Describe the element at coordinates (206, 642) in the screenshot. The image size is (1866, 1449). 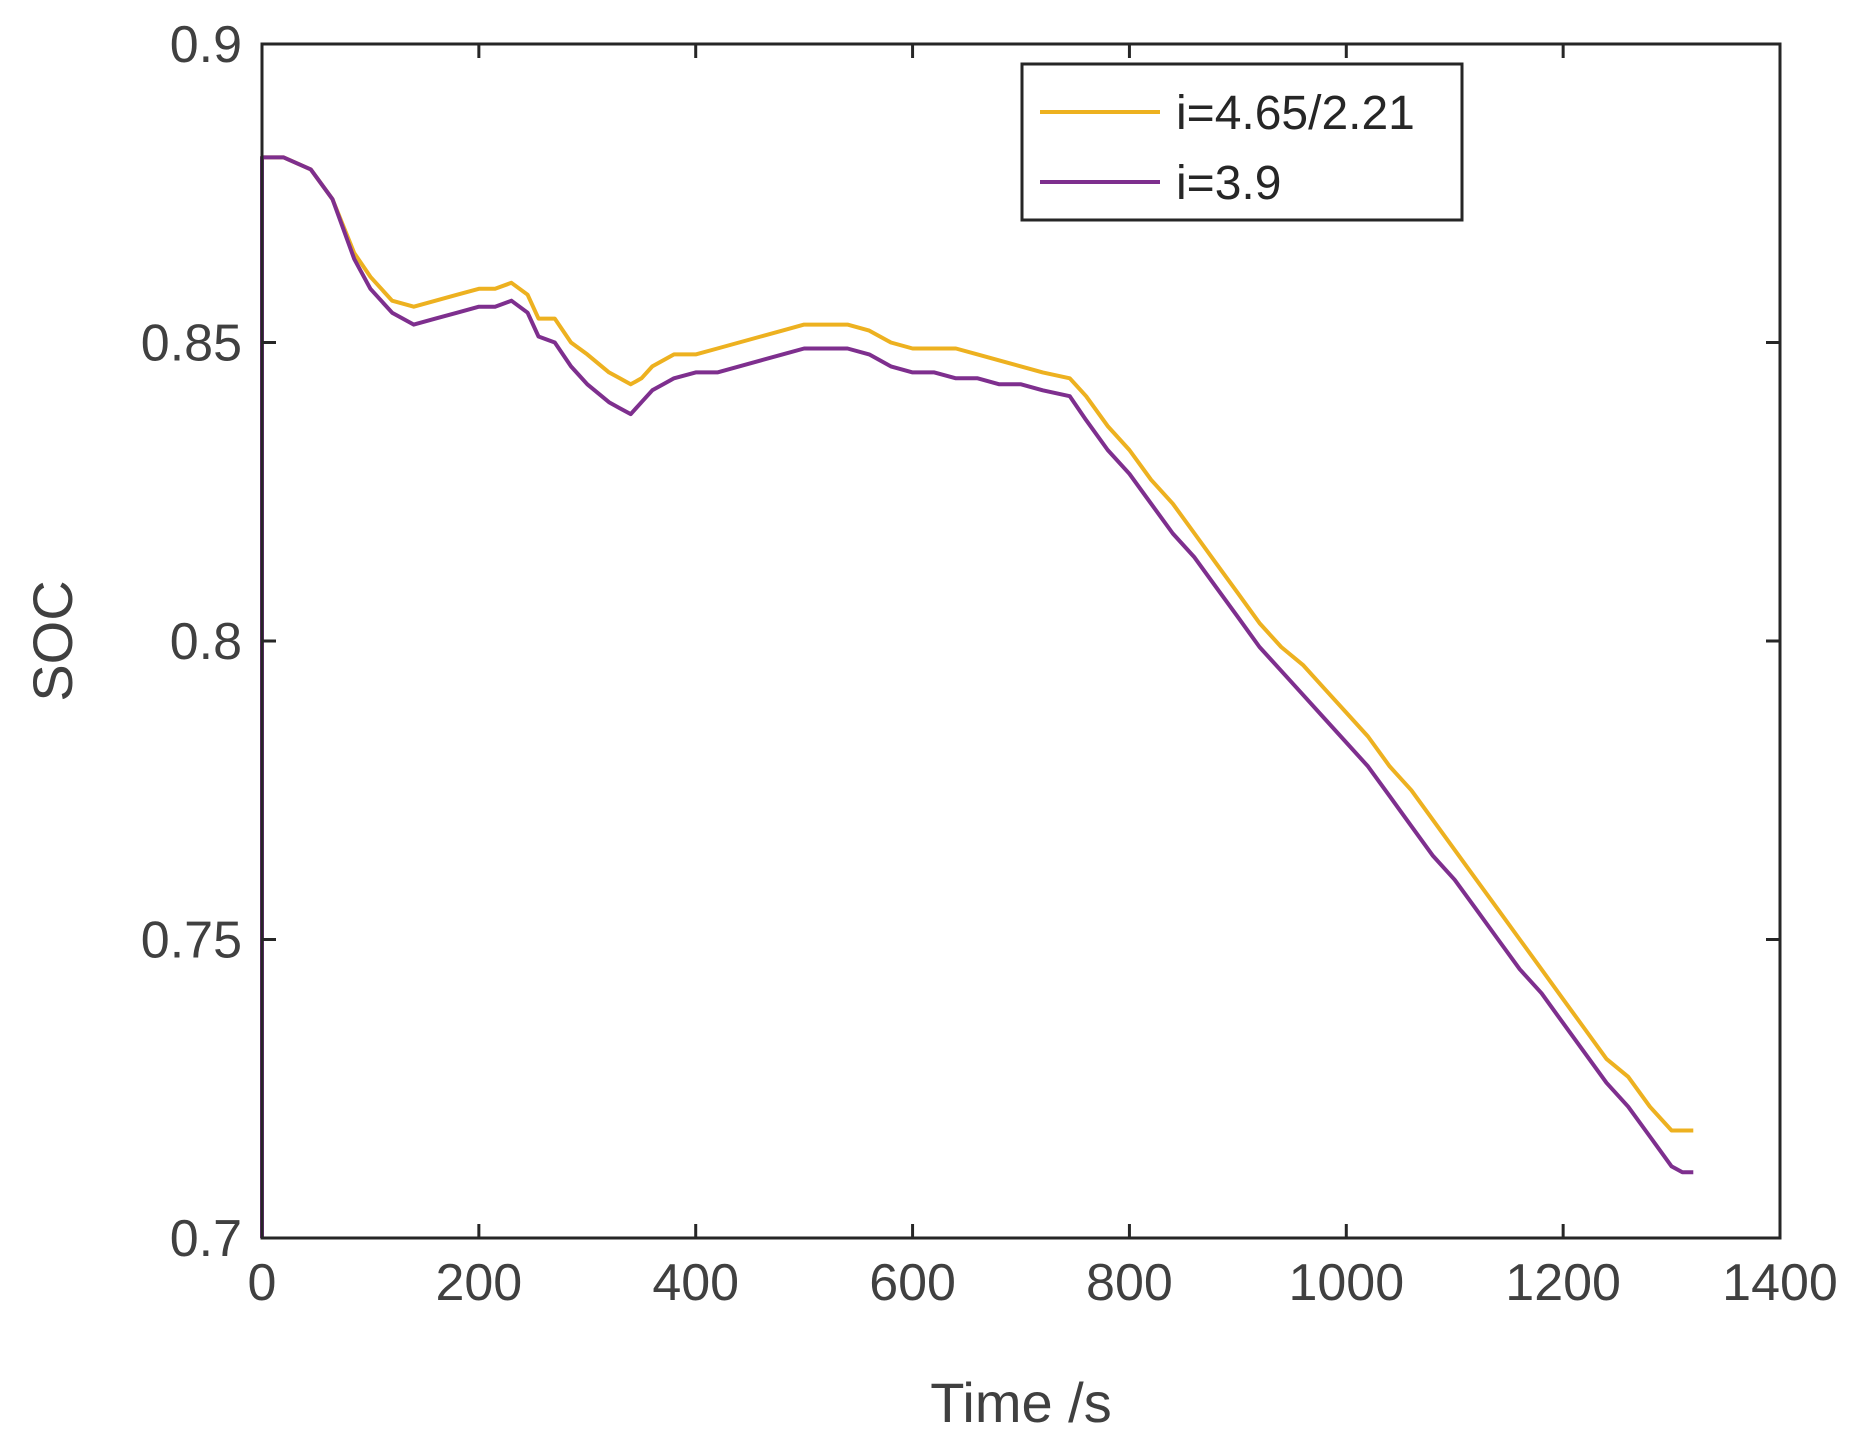
I see `y-tick-label: 0.8` at that location.